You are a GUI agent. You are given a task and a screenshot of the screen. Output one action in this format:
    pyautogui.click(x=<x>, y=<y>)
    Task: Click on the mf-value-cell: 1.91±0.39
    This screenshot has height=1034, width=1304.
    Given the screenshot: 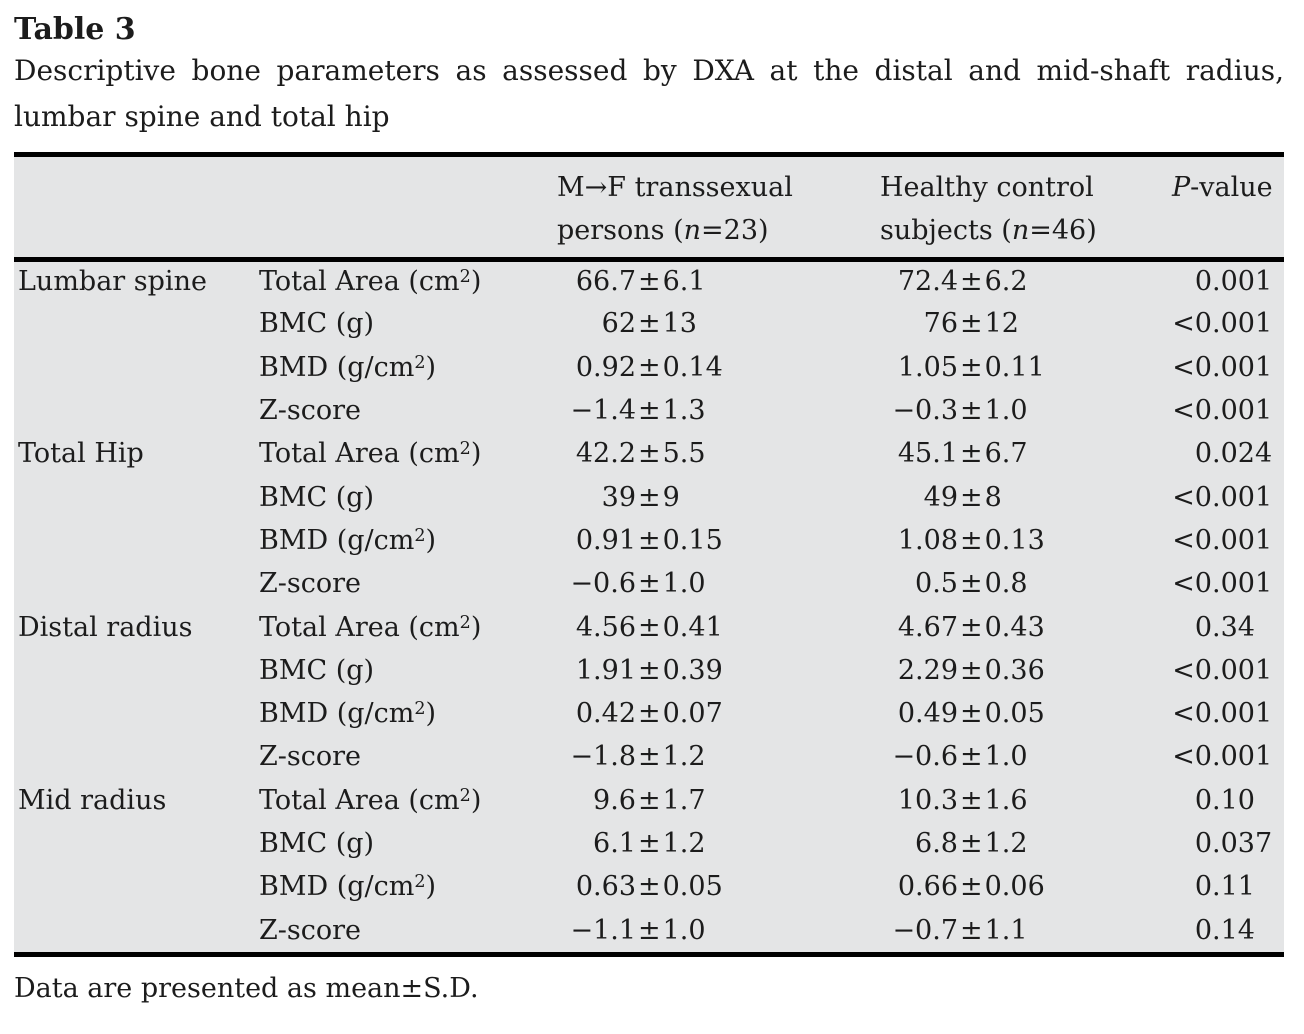 What is the action you would take?
    pyautogui.click(x=649, y=670)
    